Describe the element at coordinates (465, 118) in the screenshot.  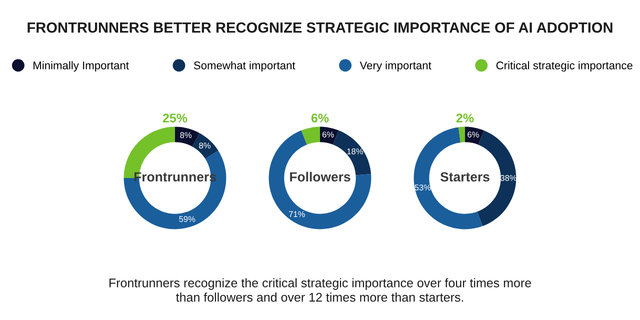
I see `data-label: 2%` at that location.